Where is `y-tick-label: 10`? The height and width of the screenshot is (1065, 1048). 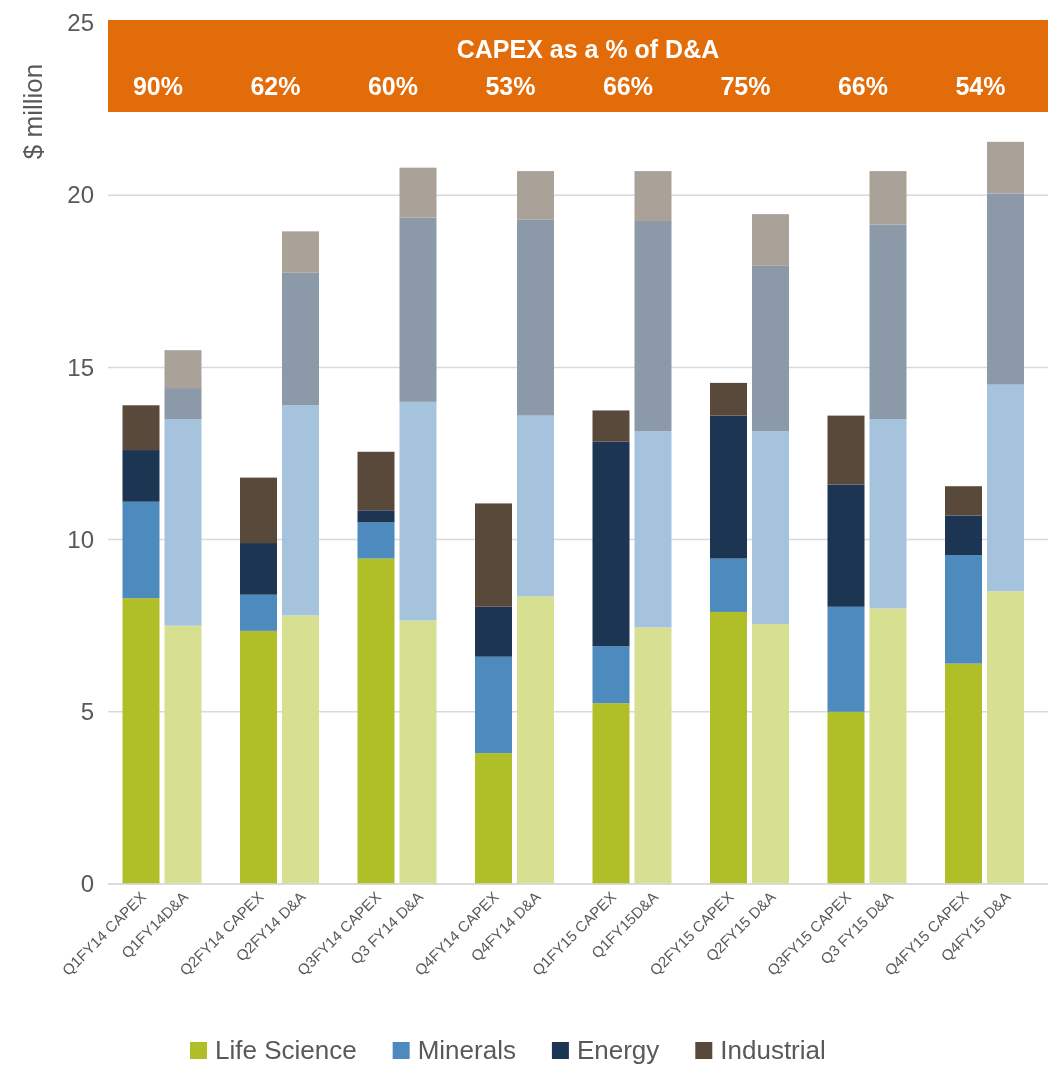 y-tick-label: 10 is located at coordinates (80, 539).